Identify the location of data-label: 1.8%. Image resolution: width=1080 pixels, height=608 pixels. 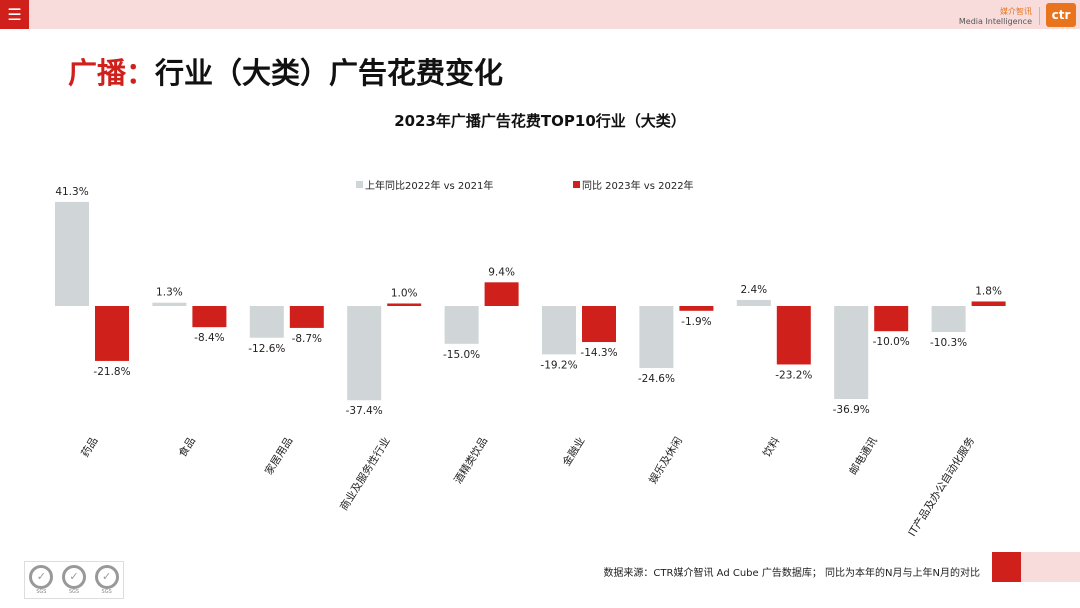
(988, 291).